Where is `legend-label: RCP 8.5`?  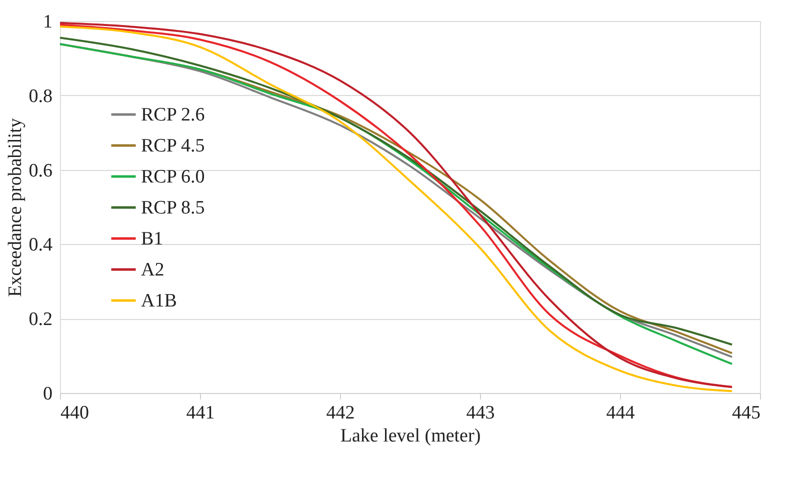 legend-label: RCP 8.5 is located at coordinates (173, 208).